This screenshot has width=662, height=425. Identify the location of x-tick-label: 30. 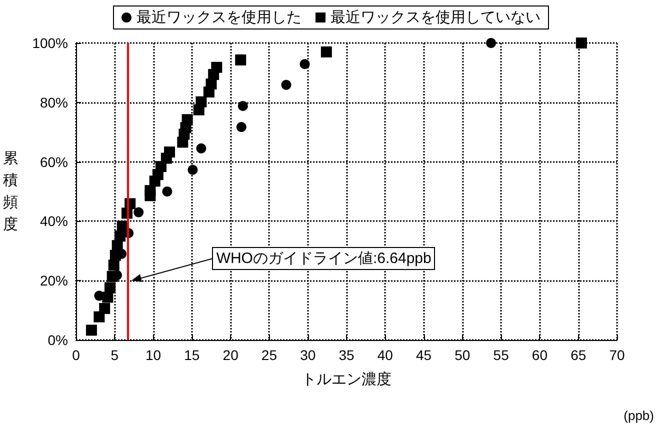
(308, 355).